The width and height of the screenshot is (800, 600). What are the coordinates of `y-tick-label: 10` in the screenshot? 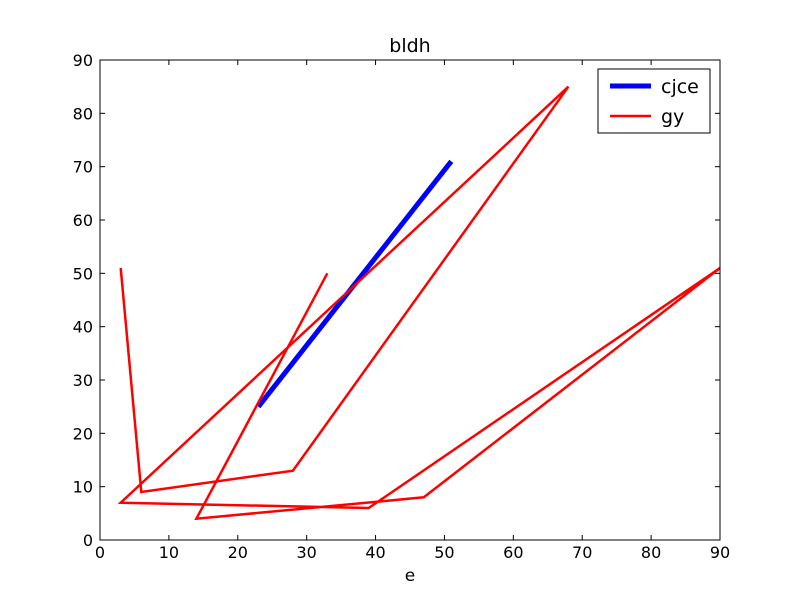 It's located at (83, 487).